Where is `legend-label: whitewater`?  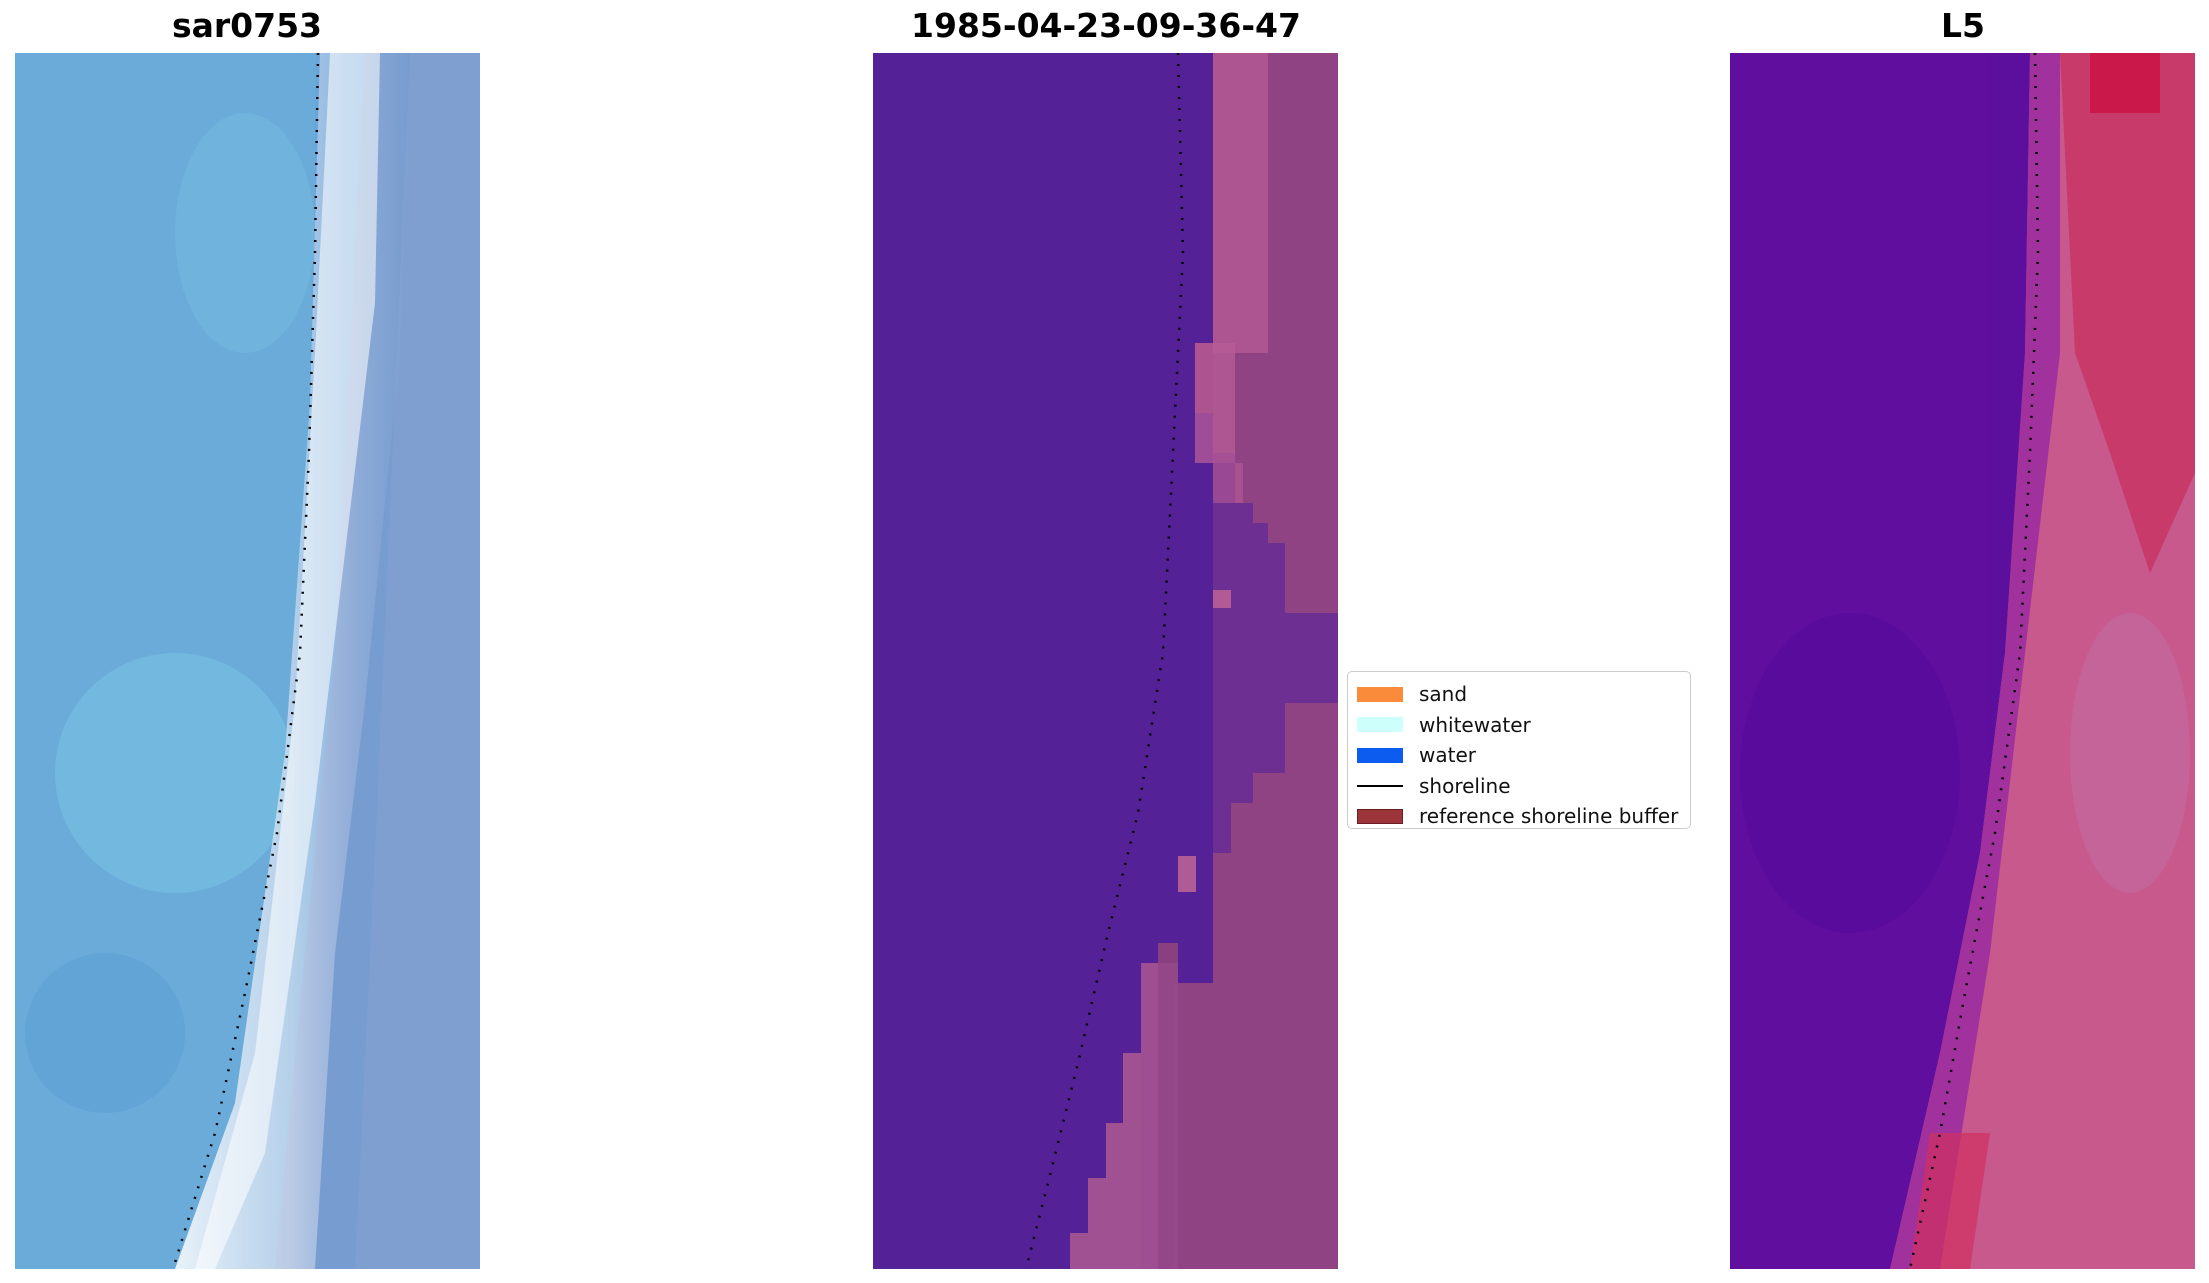
legend-label: whitewater is located at coordinates (1475, 724).